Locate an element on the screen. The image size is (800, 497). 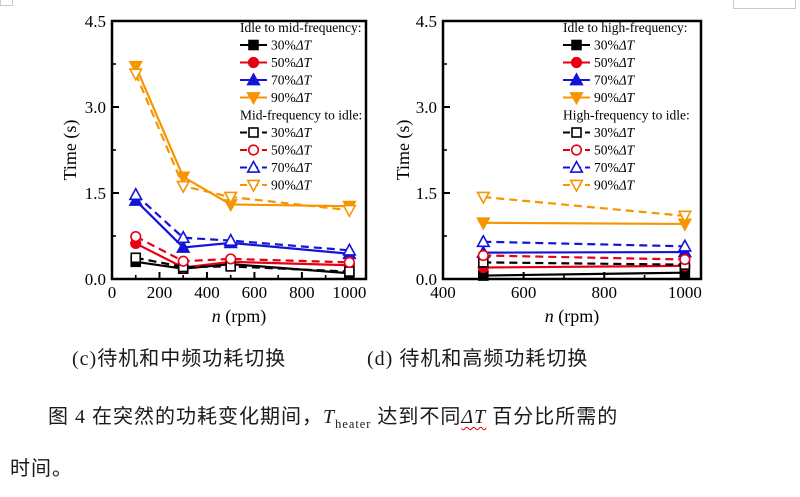
legend-label-idle-to-high-70: 70%ΔT is located at coordinates (615, 80).